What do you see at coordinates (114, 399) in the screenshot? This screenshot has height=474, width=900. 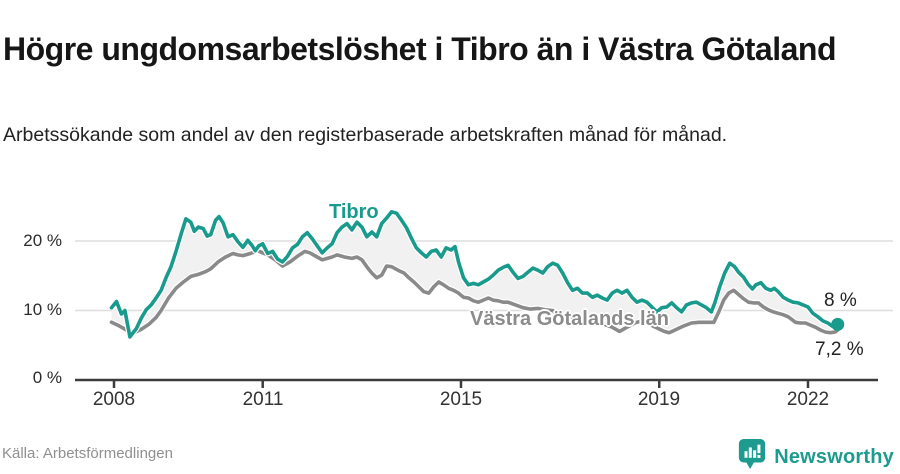 I see `x-axis-tick-2008: 2008` at bounding box center [114, 399].